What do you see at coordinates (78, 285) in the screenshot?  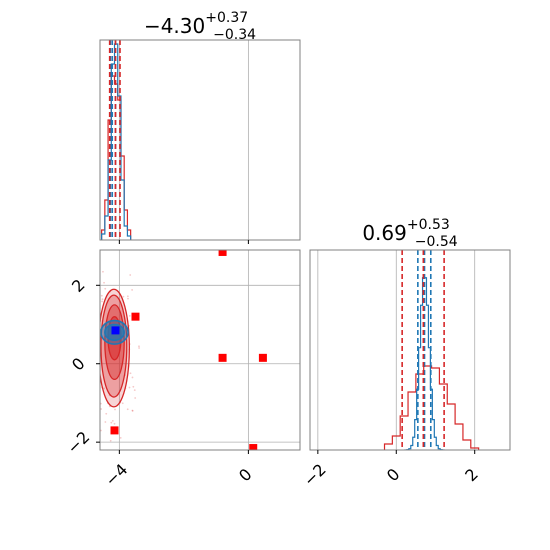 I see `joint-y-tick-label: 2` at bounding box center [78, 285].